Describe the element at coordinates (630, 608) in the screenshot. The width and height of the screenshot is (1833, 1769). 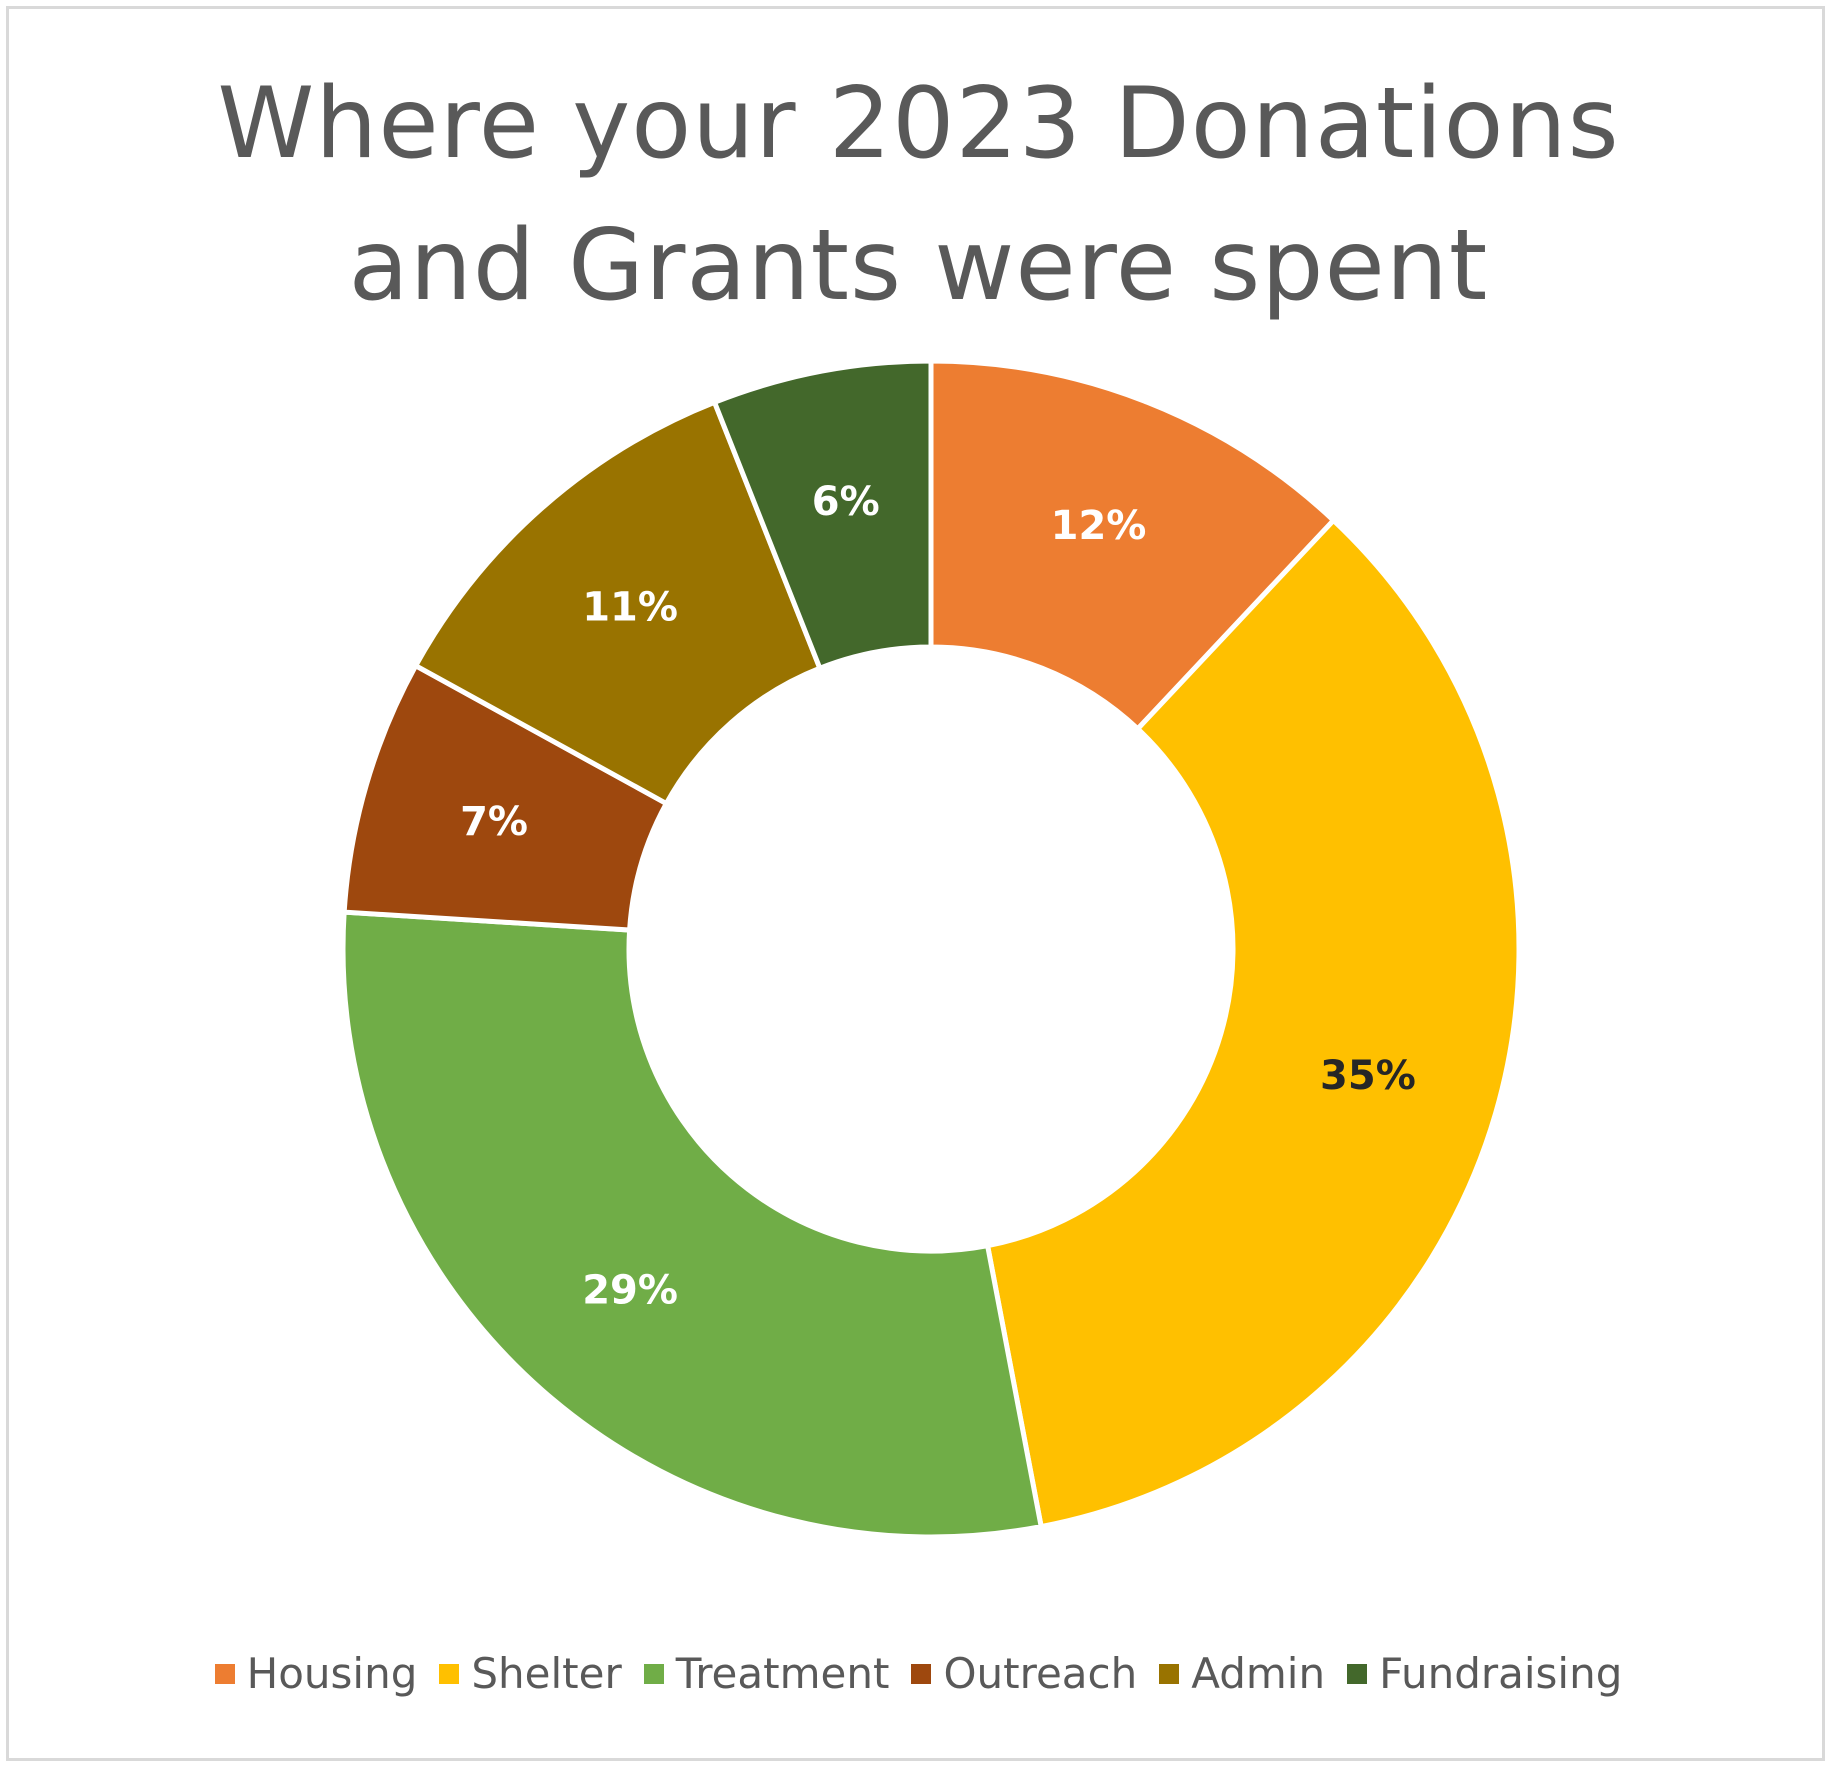
I see `data-label-admin: 11%` at that location.